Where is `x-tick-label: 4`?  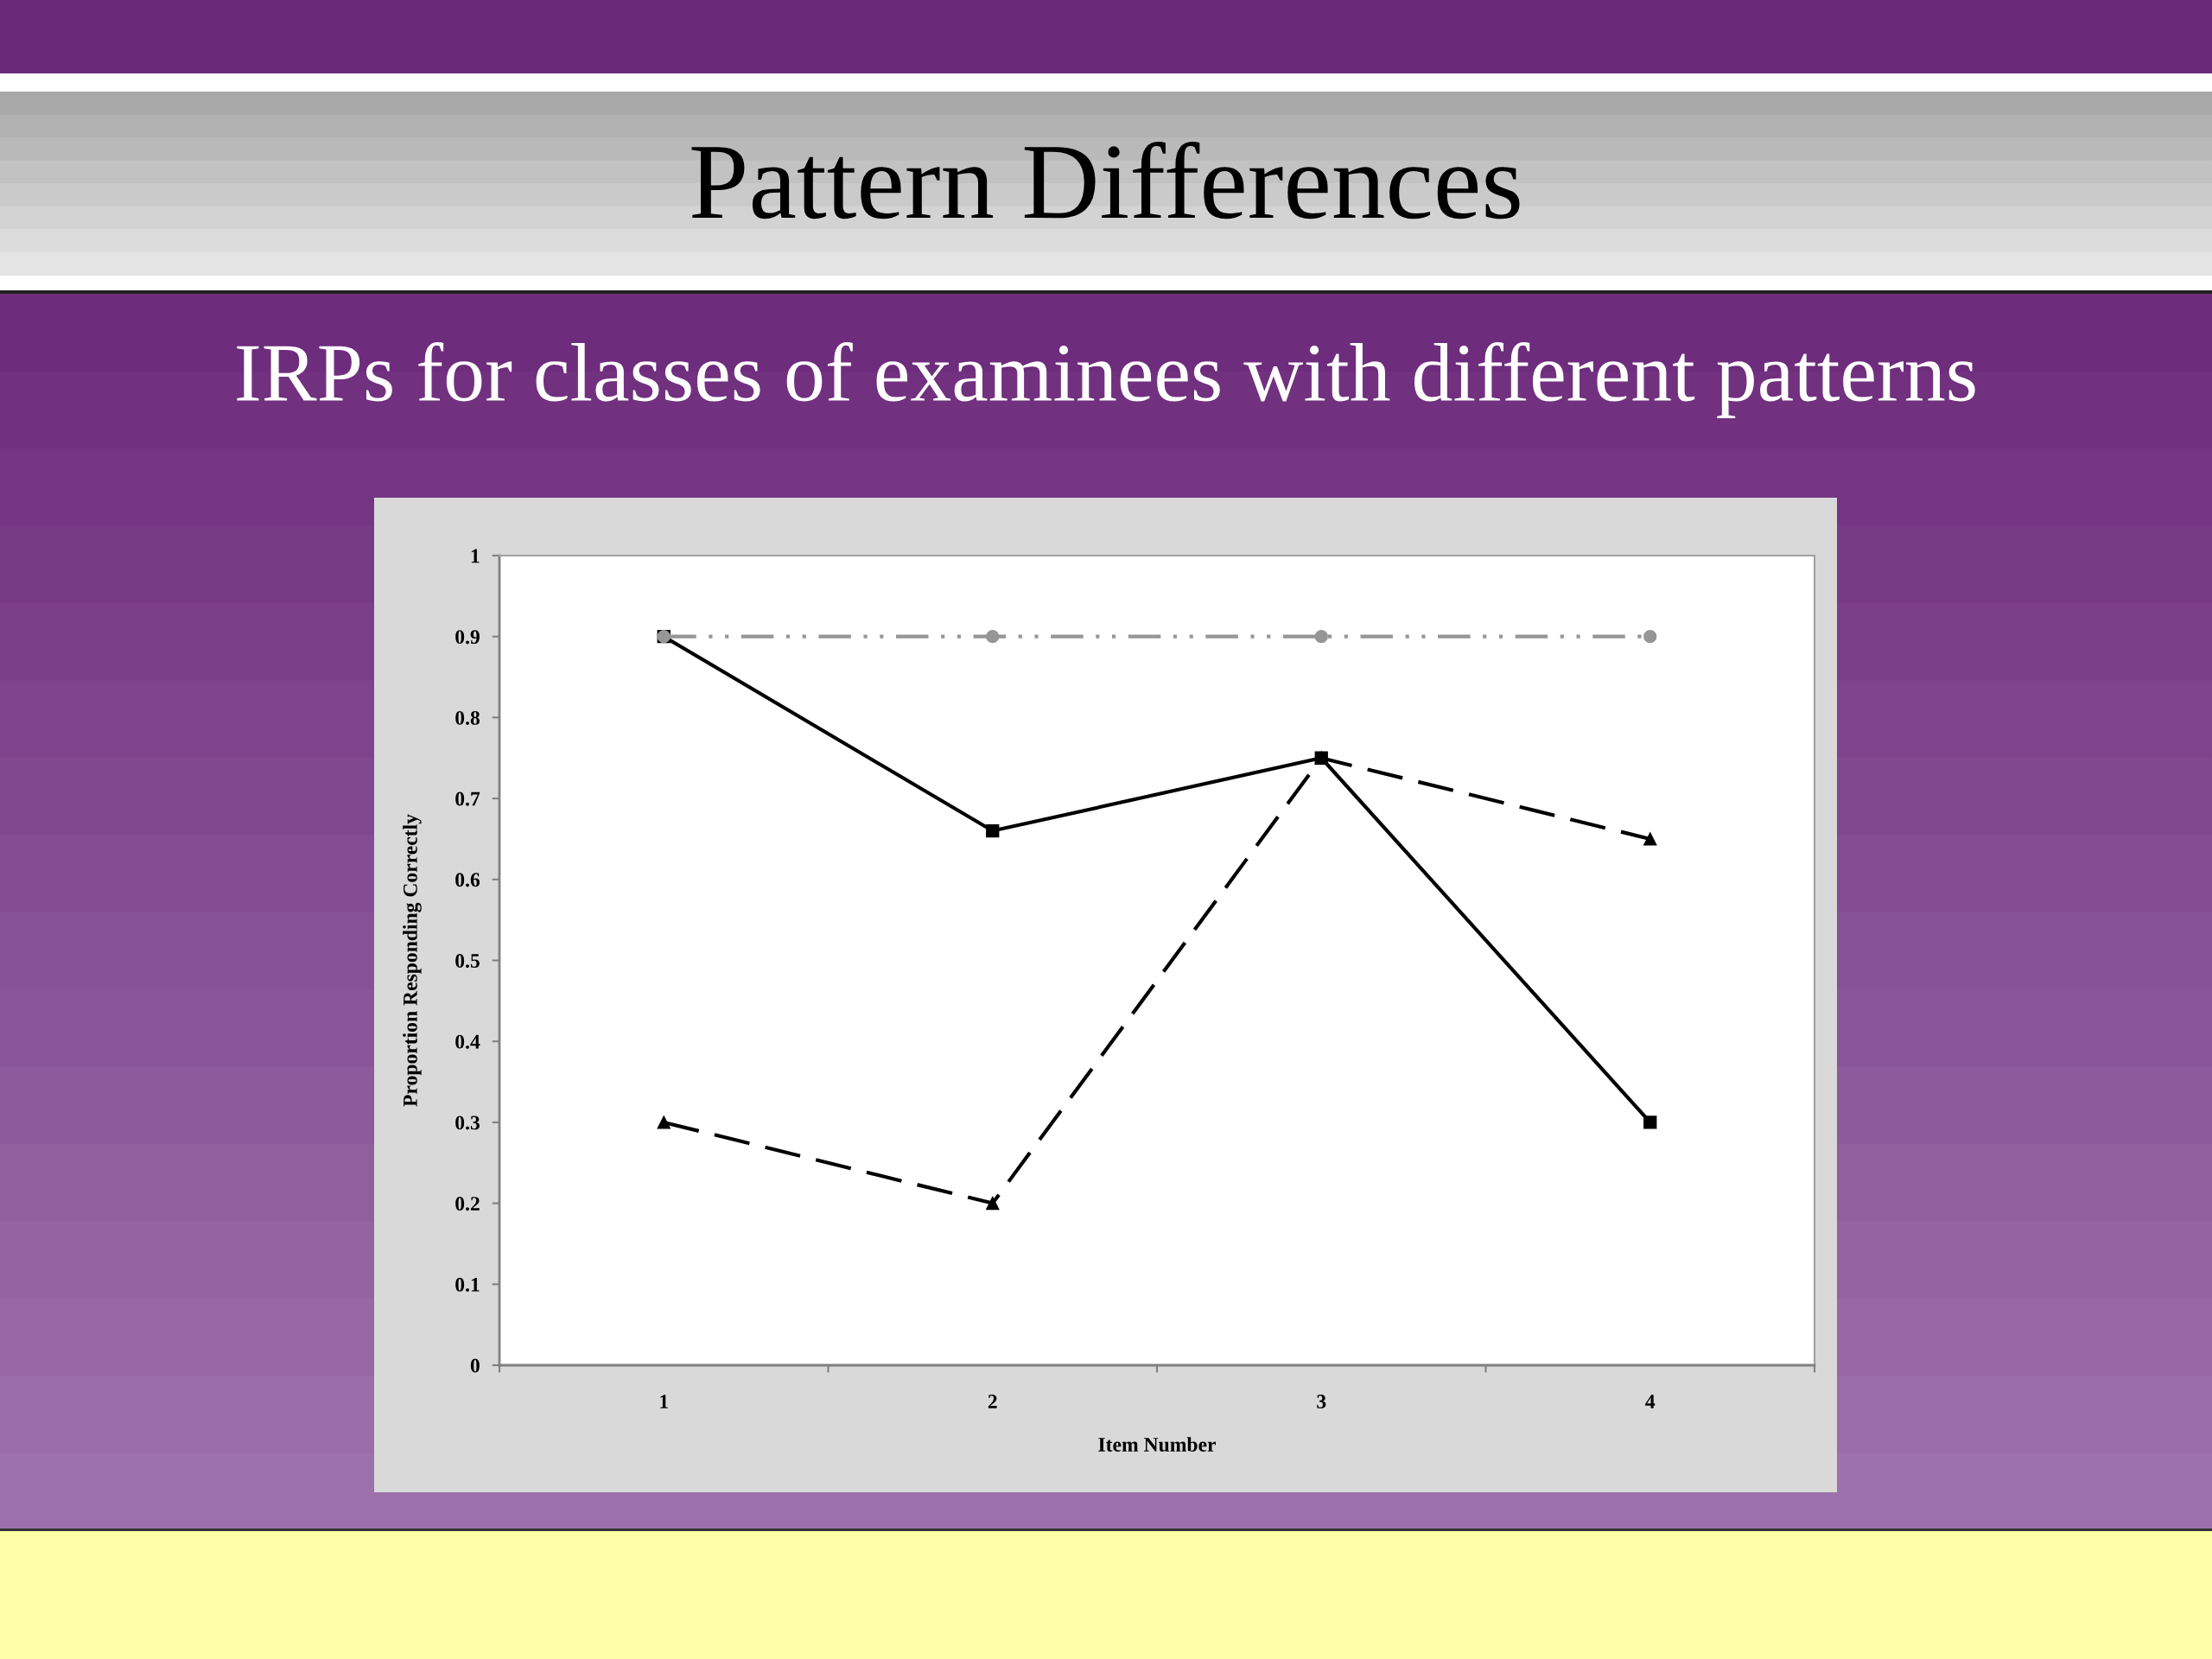
x-tick-label: 4 is located at coordinates (1650, 1401).